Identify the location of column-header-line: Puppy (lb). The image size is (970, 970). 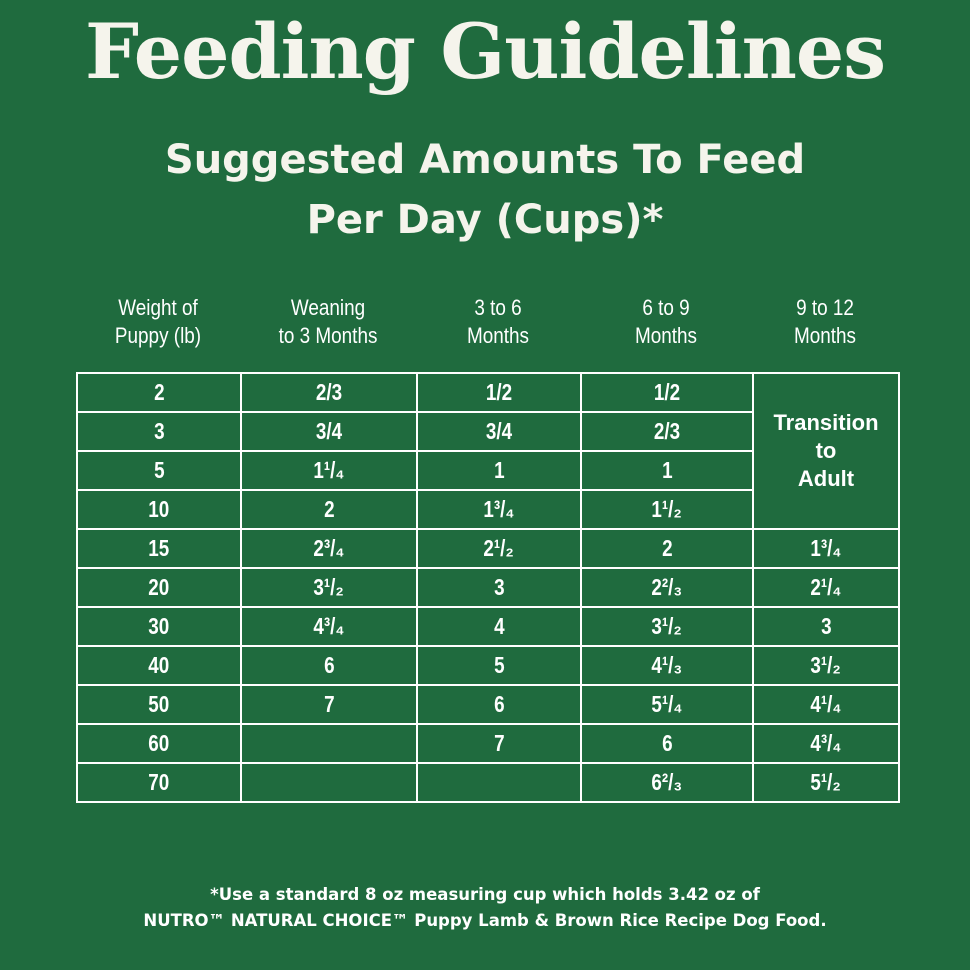
(158, 335).